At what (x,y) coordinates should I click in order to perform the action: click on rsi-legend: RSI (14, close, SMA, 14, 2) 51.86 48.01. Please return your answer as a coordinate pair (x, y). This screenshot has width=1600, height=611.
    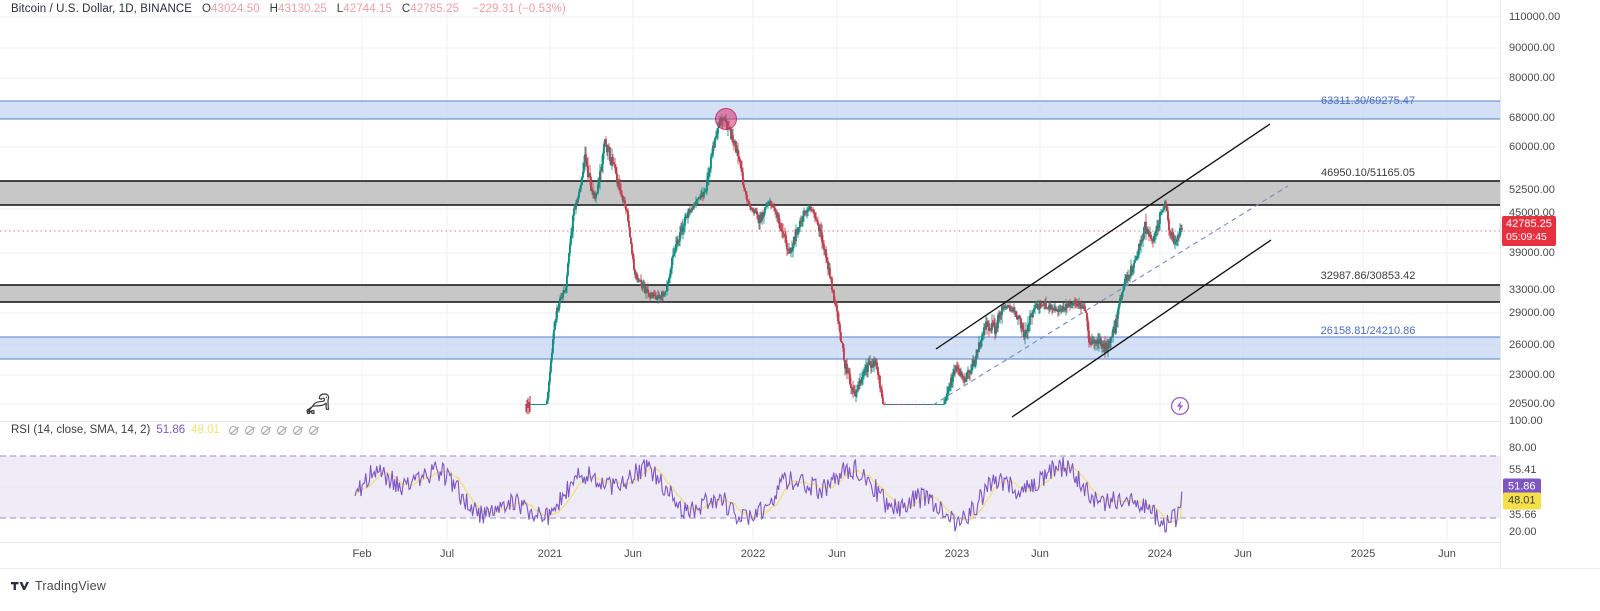
    Looking at the image, I should click on (164, 430).